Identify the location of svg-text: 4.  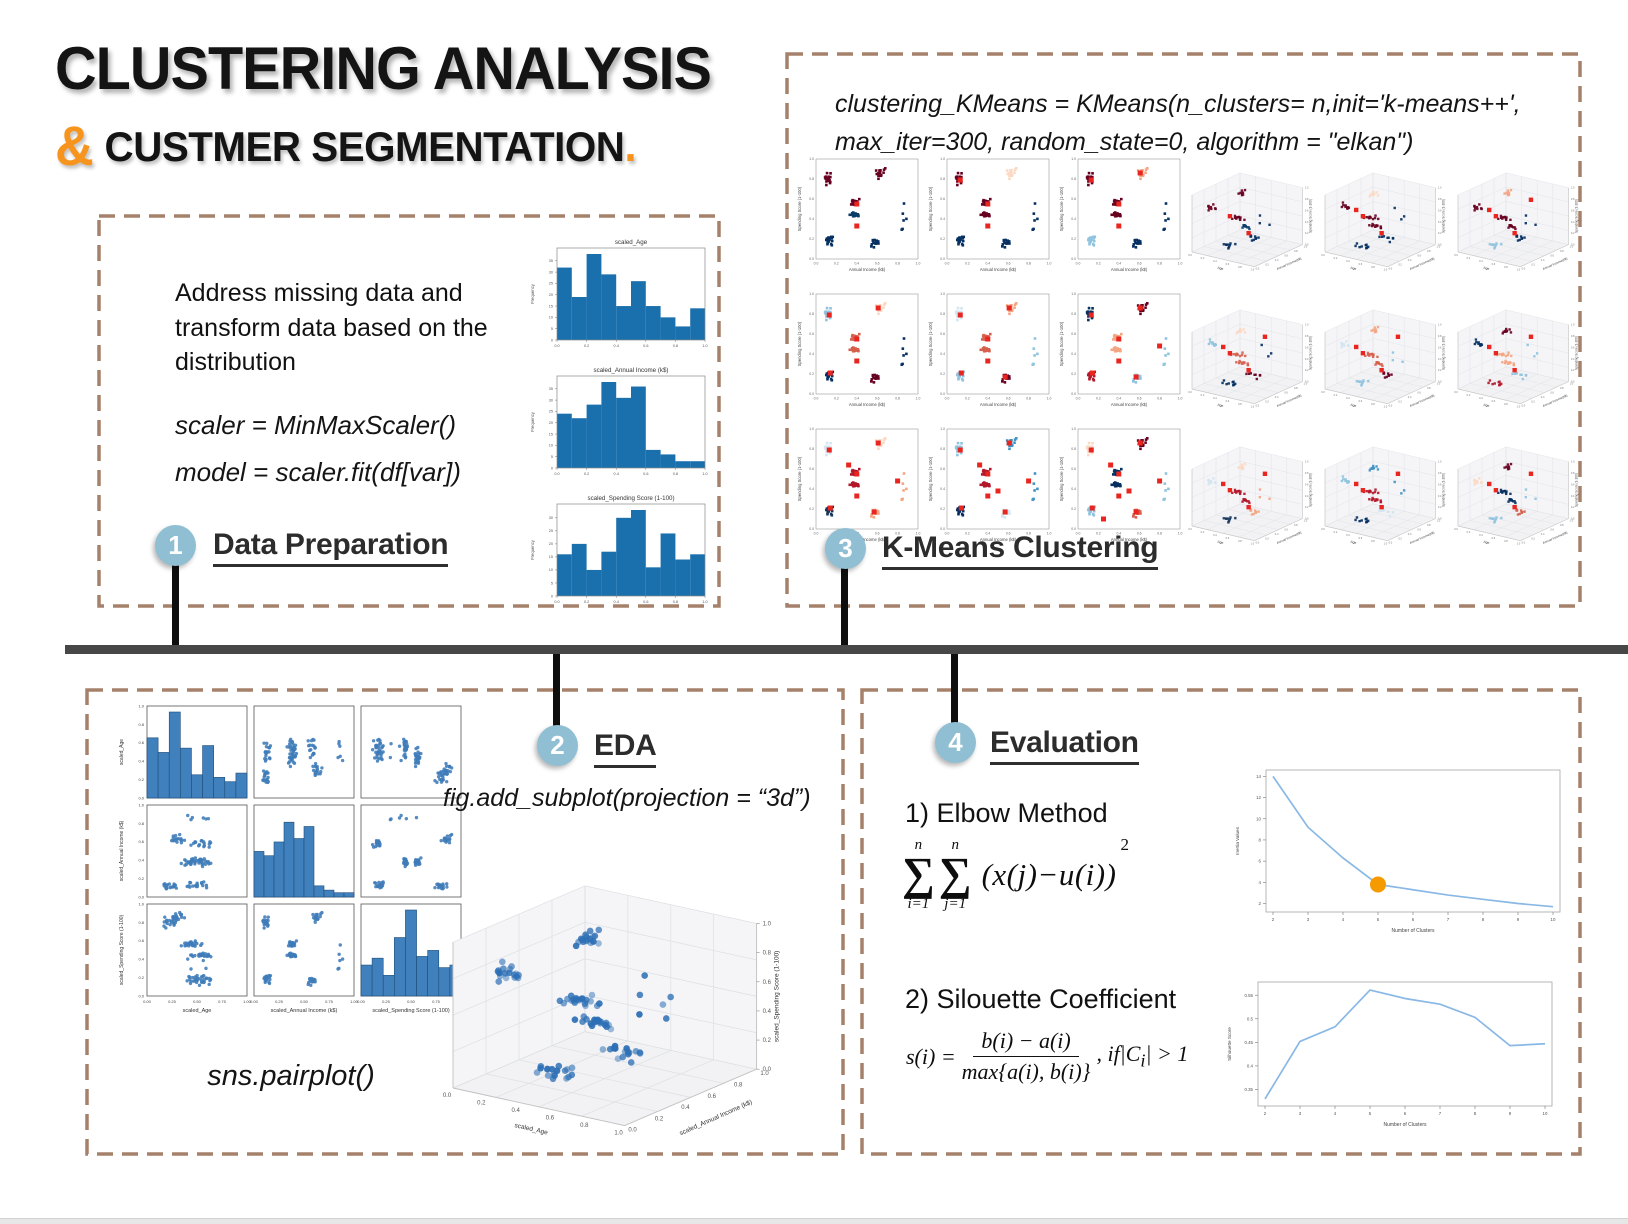
(1335, 1113).